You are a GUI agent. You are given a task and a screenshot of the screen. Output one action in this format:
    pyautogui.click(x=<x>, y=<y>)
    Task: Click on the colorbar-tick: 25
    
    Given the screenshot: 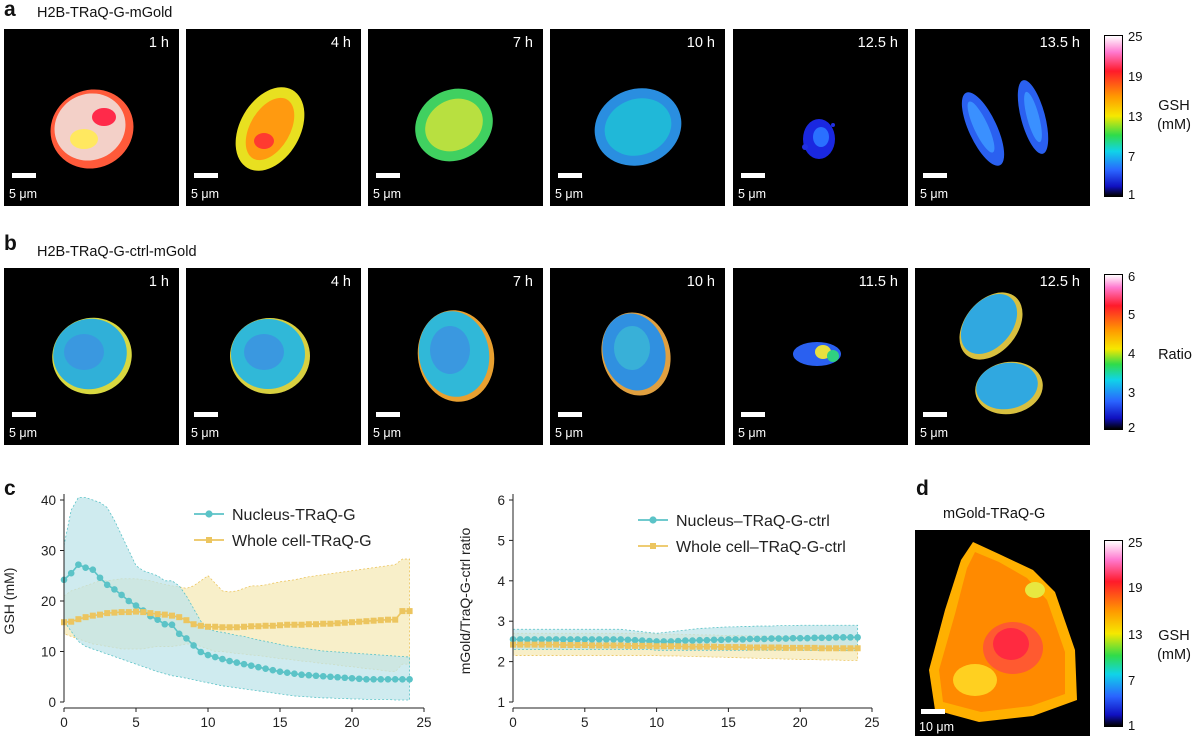 What is the action you would take?
    pyautogui.click(x=1135, y=36)
    